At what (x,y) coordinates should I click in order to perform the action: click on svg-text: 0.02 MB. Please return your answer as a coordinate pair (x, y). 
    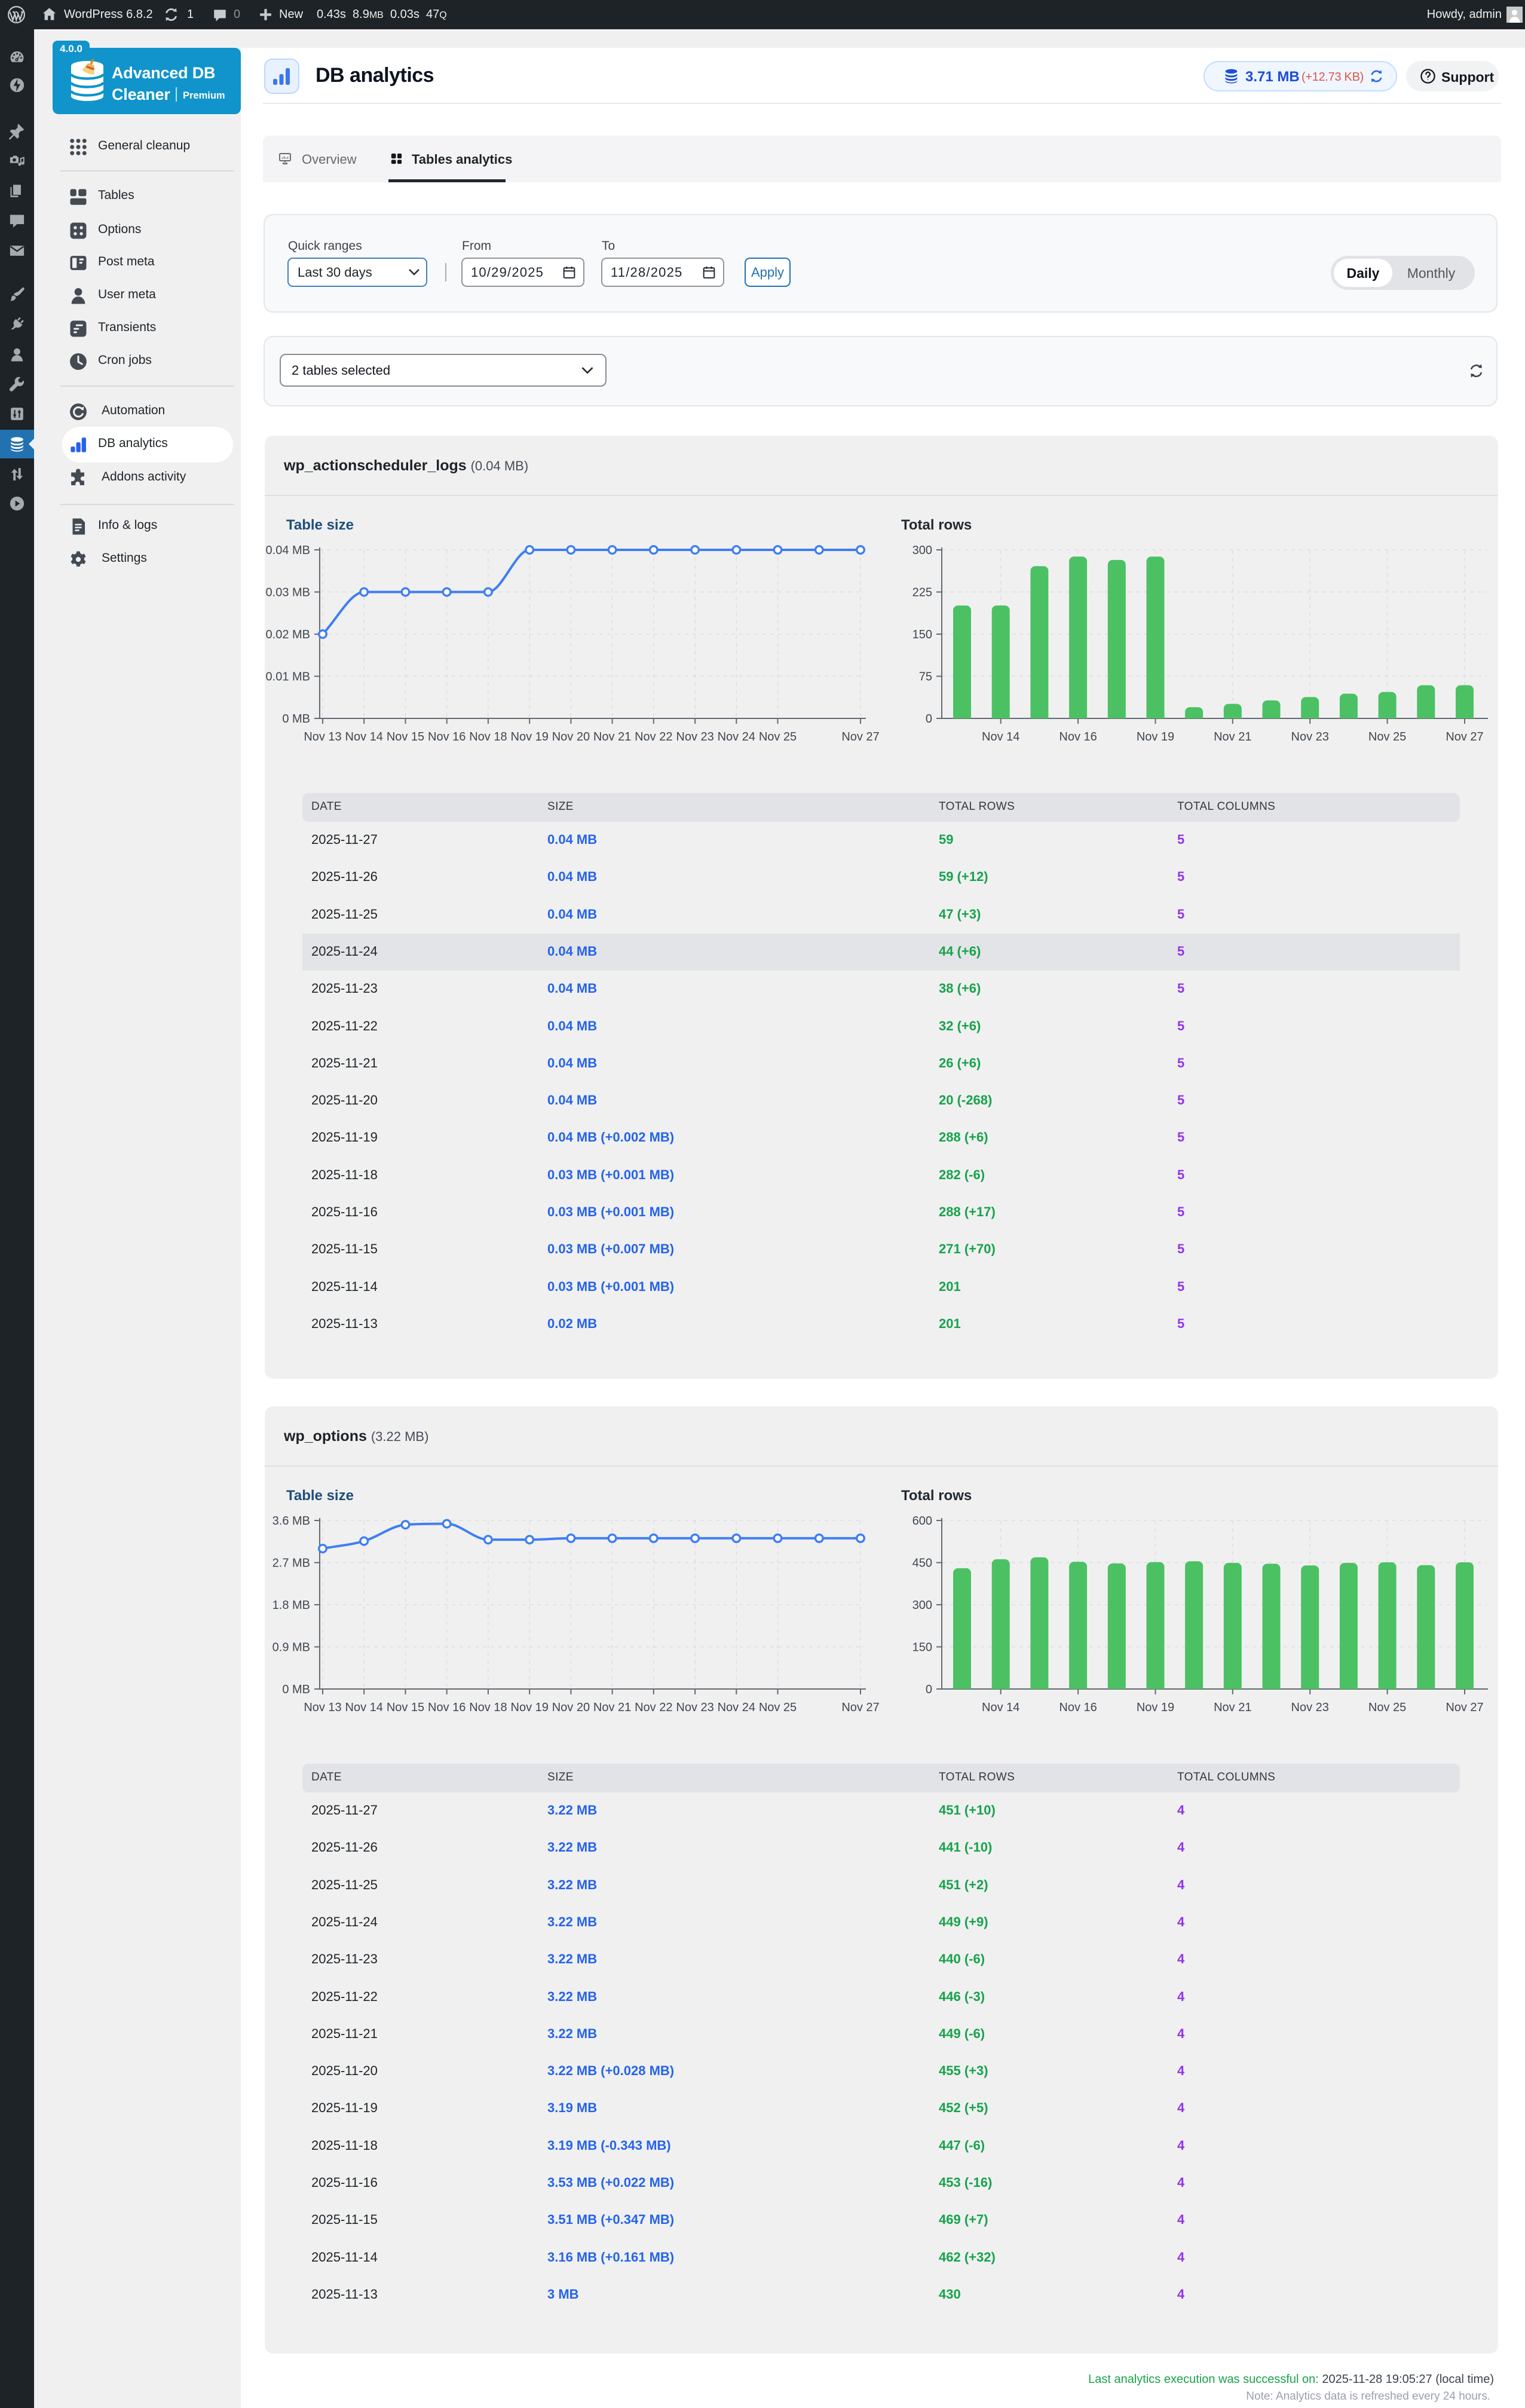
    Looking at the image, I should click on (288, 634).